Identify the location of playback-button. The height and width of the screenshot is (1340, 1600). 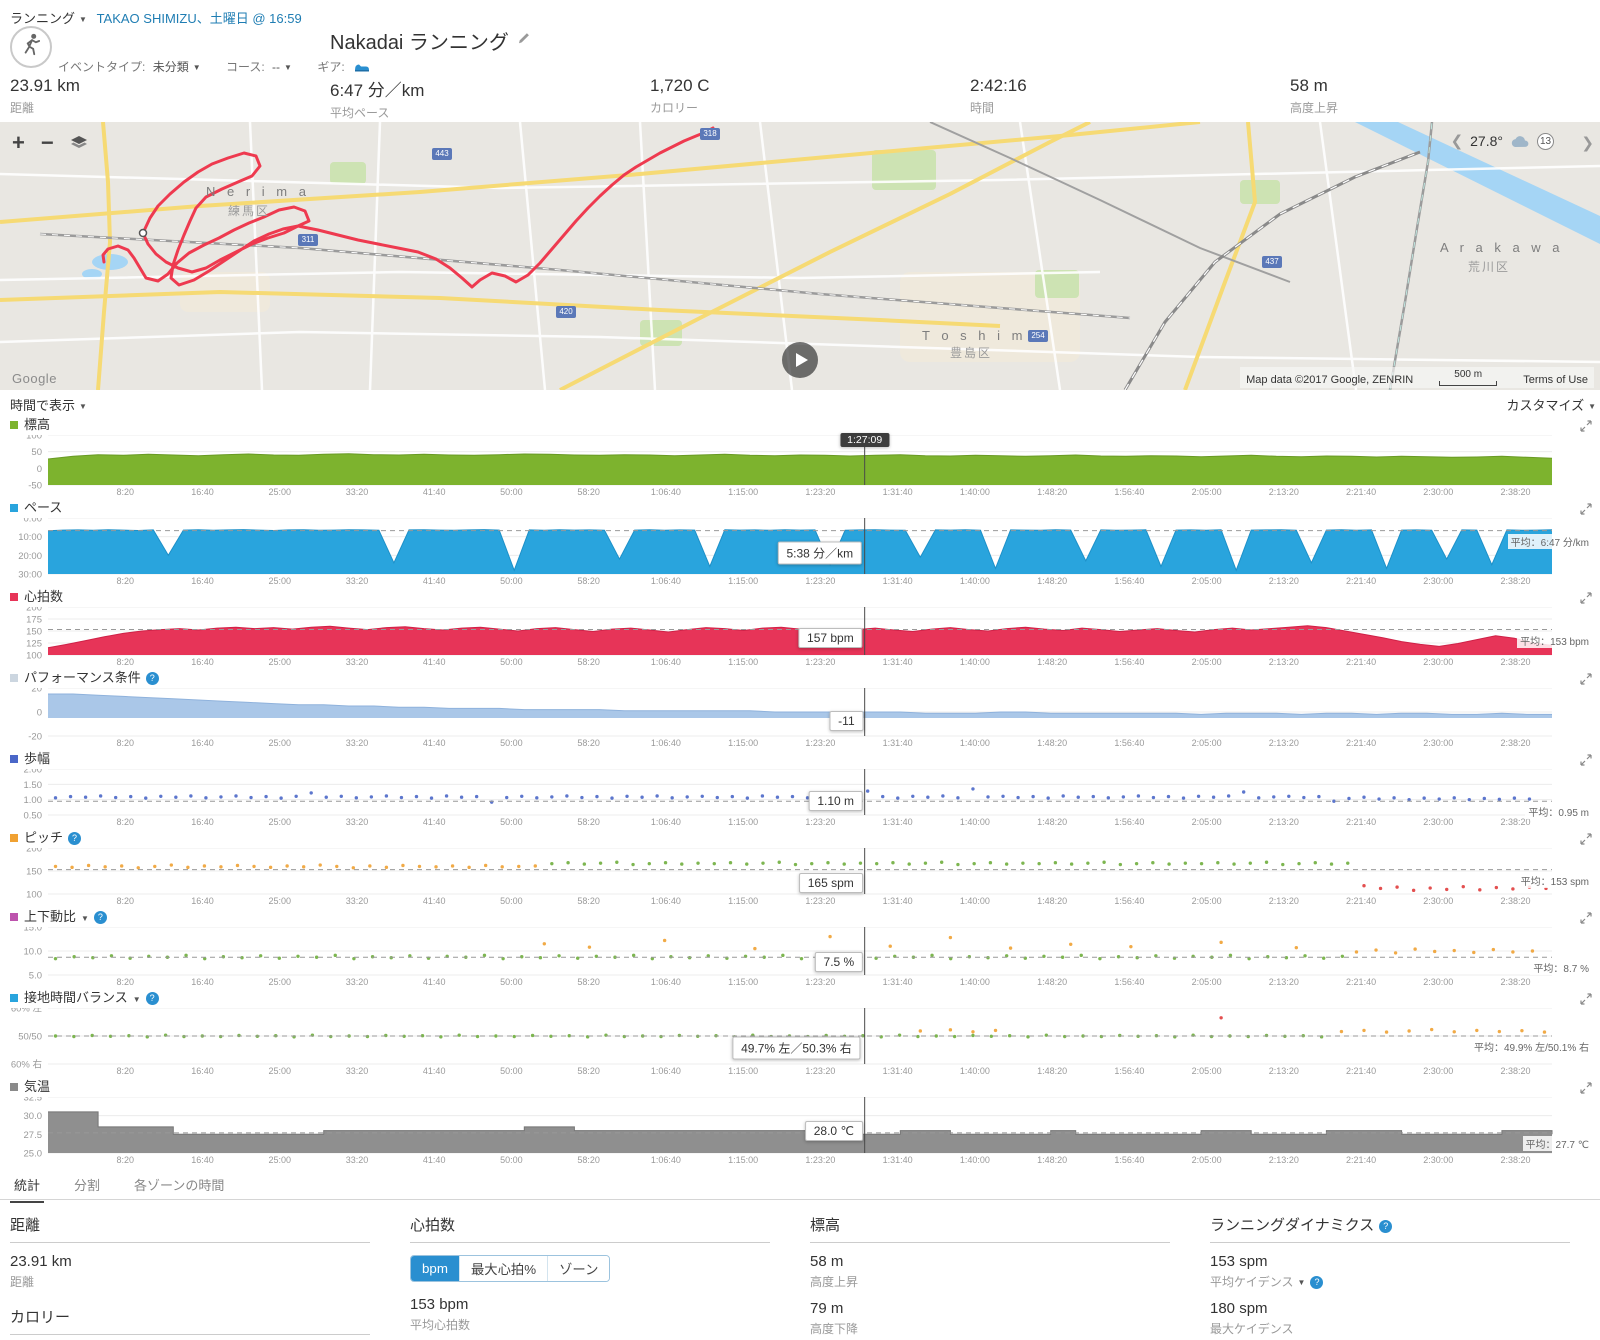
(800, 360).